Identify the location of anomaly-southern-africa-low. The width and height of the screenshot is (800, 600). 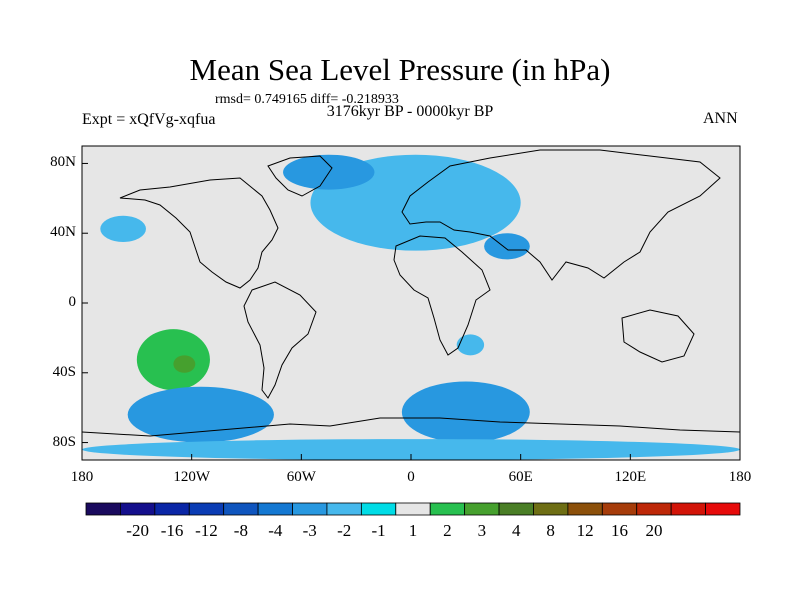
(470, 345).